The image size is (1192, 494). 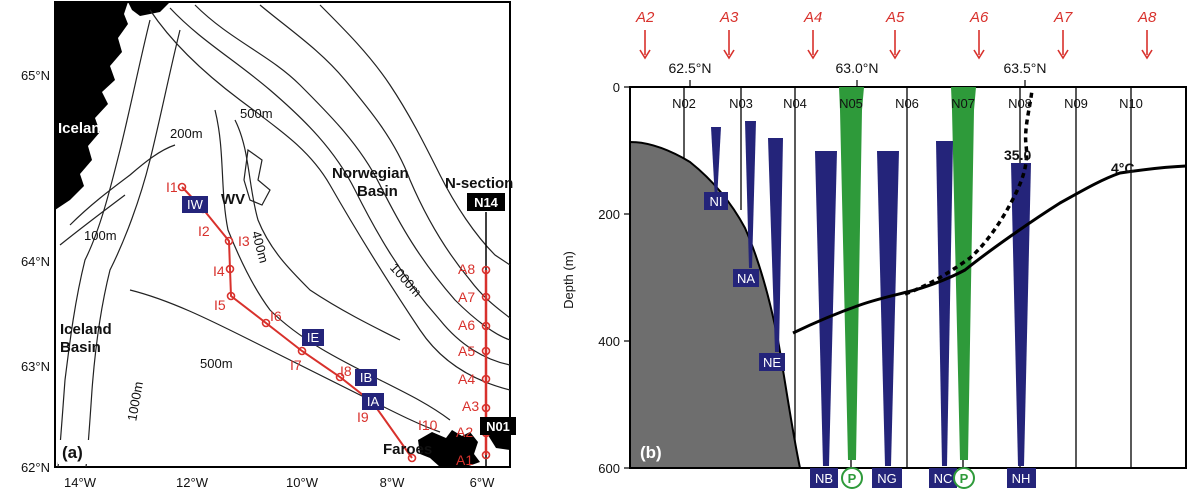 I want to click on mooring-label-ib: IB, so click(x=366, y=377).